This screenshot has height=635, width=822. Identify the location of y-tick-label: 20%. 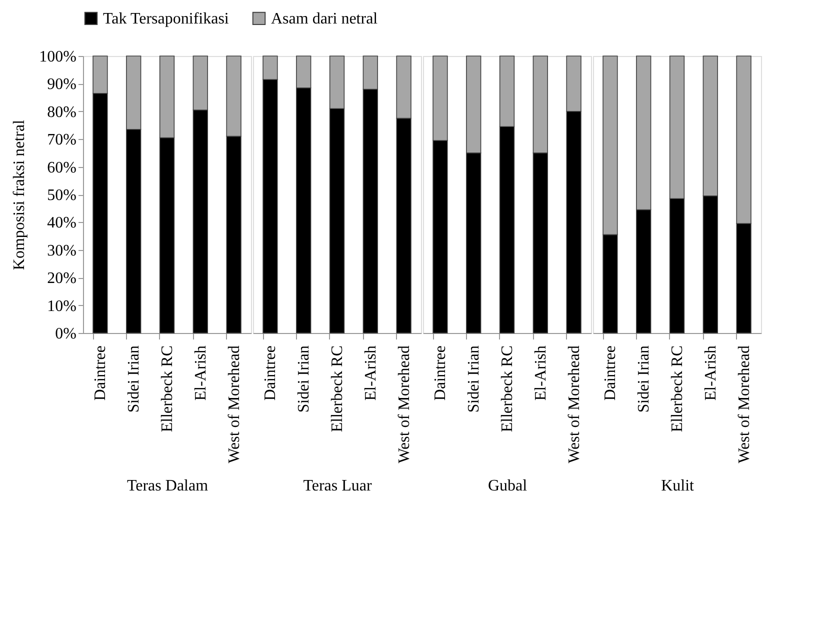
(61, 279).